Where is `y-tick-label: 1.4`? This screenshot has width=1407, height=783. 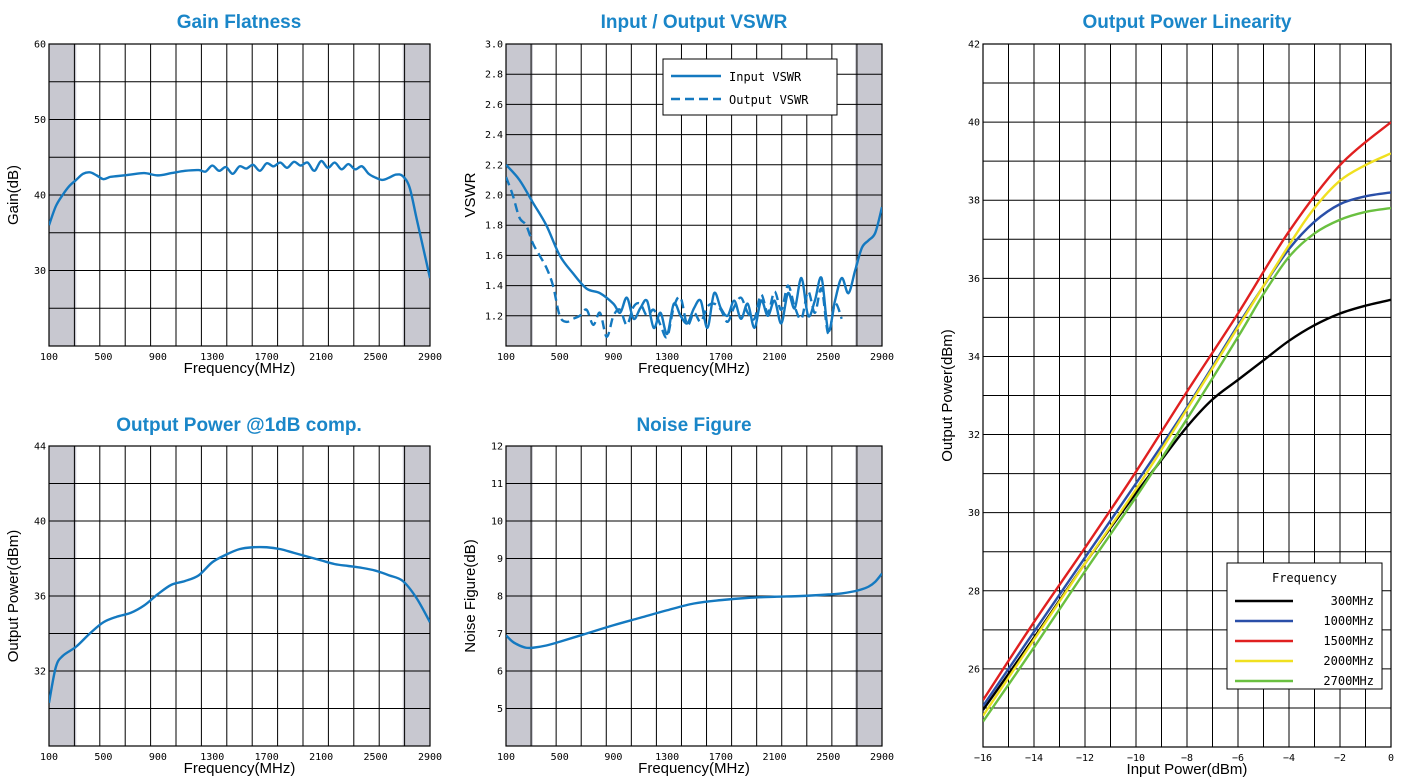 y-tick-label: 1.4 is located at coordinates (494, 286).